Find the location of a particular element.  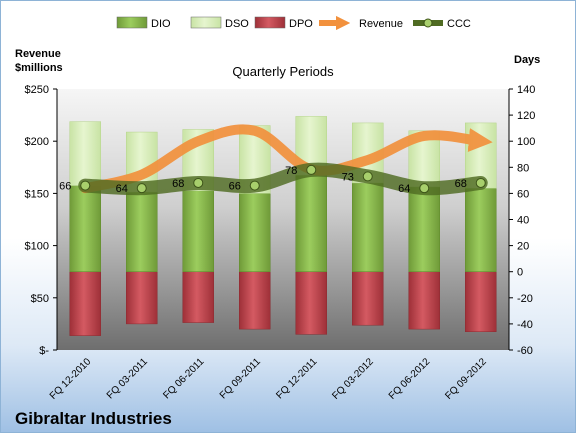

legend-swatch-dio is located at coordinates (132, 22).